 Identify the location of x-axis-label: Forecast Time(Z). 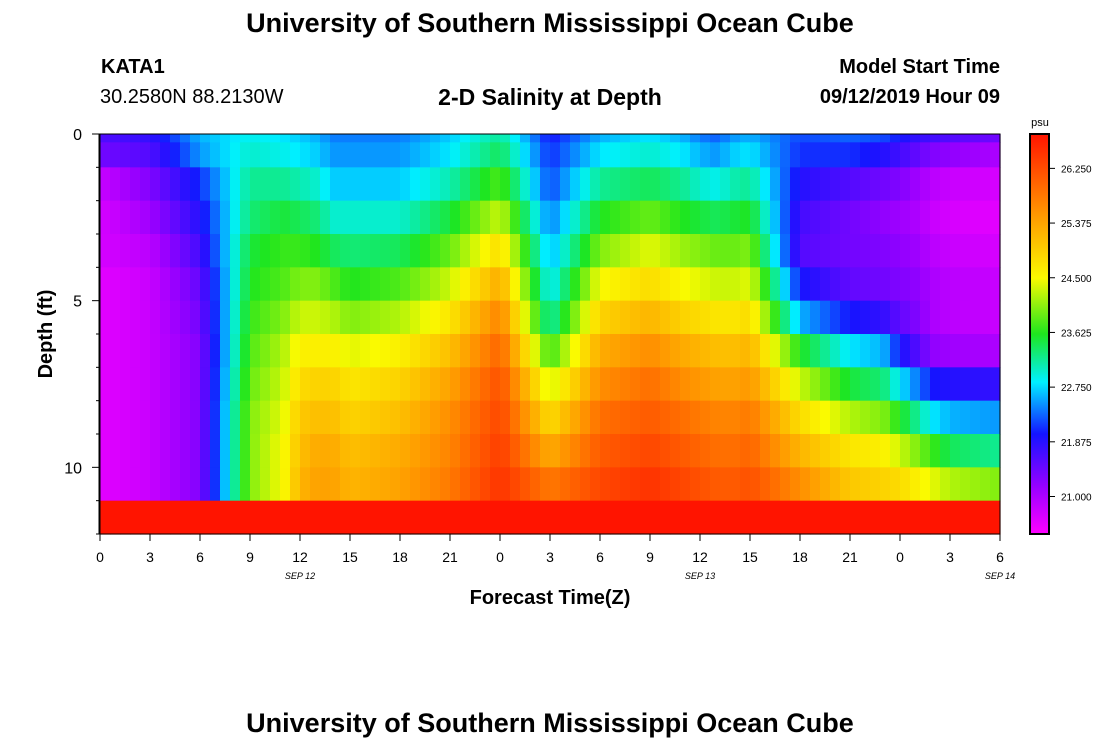
(550, 598).